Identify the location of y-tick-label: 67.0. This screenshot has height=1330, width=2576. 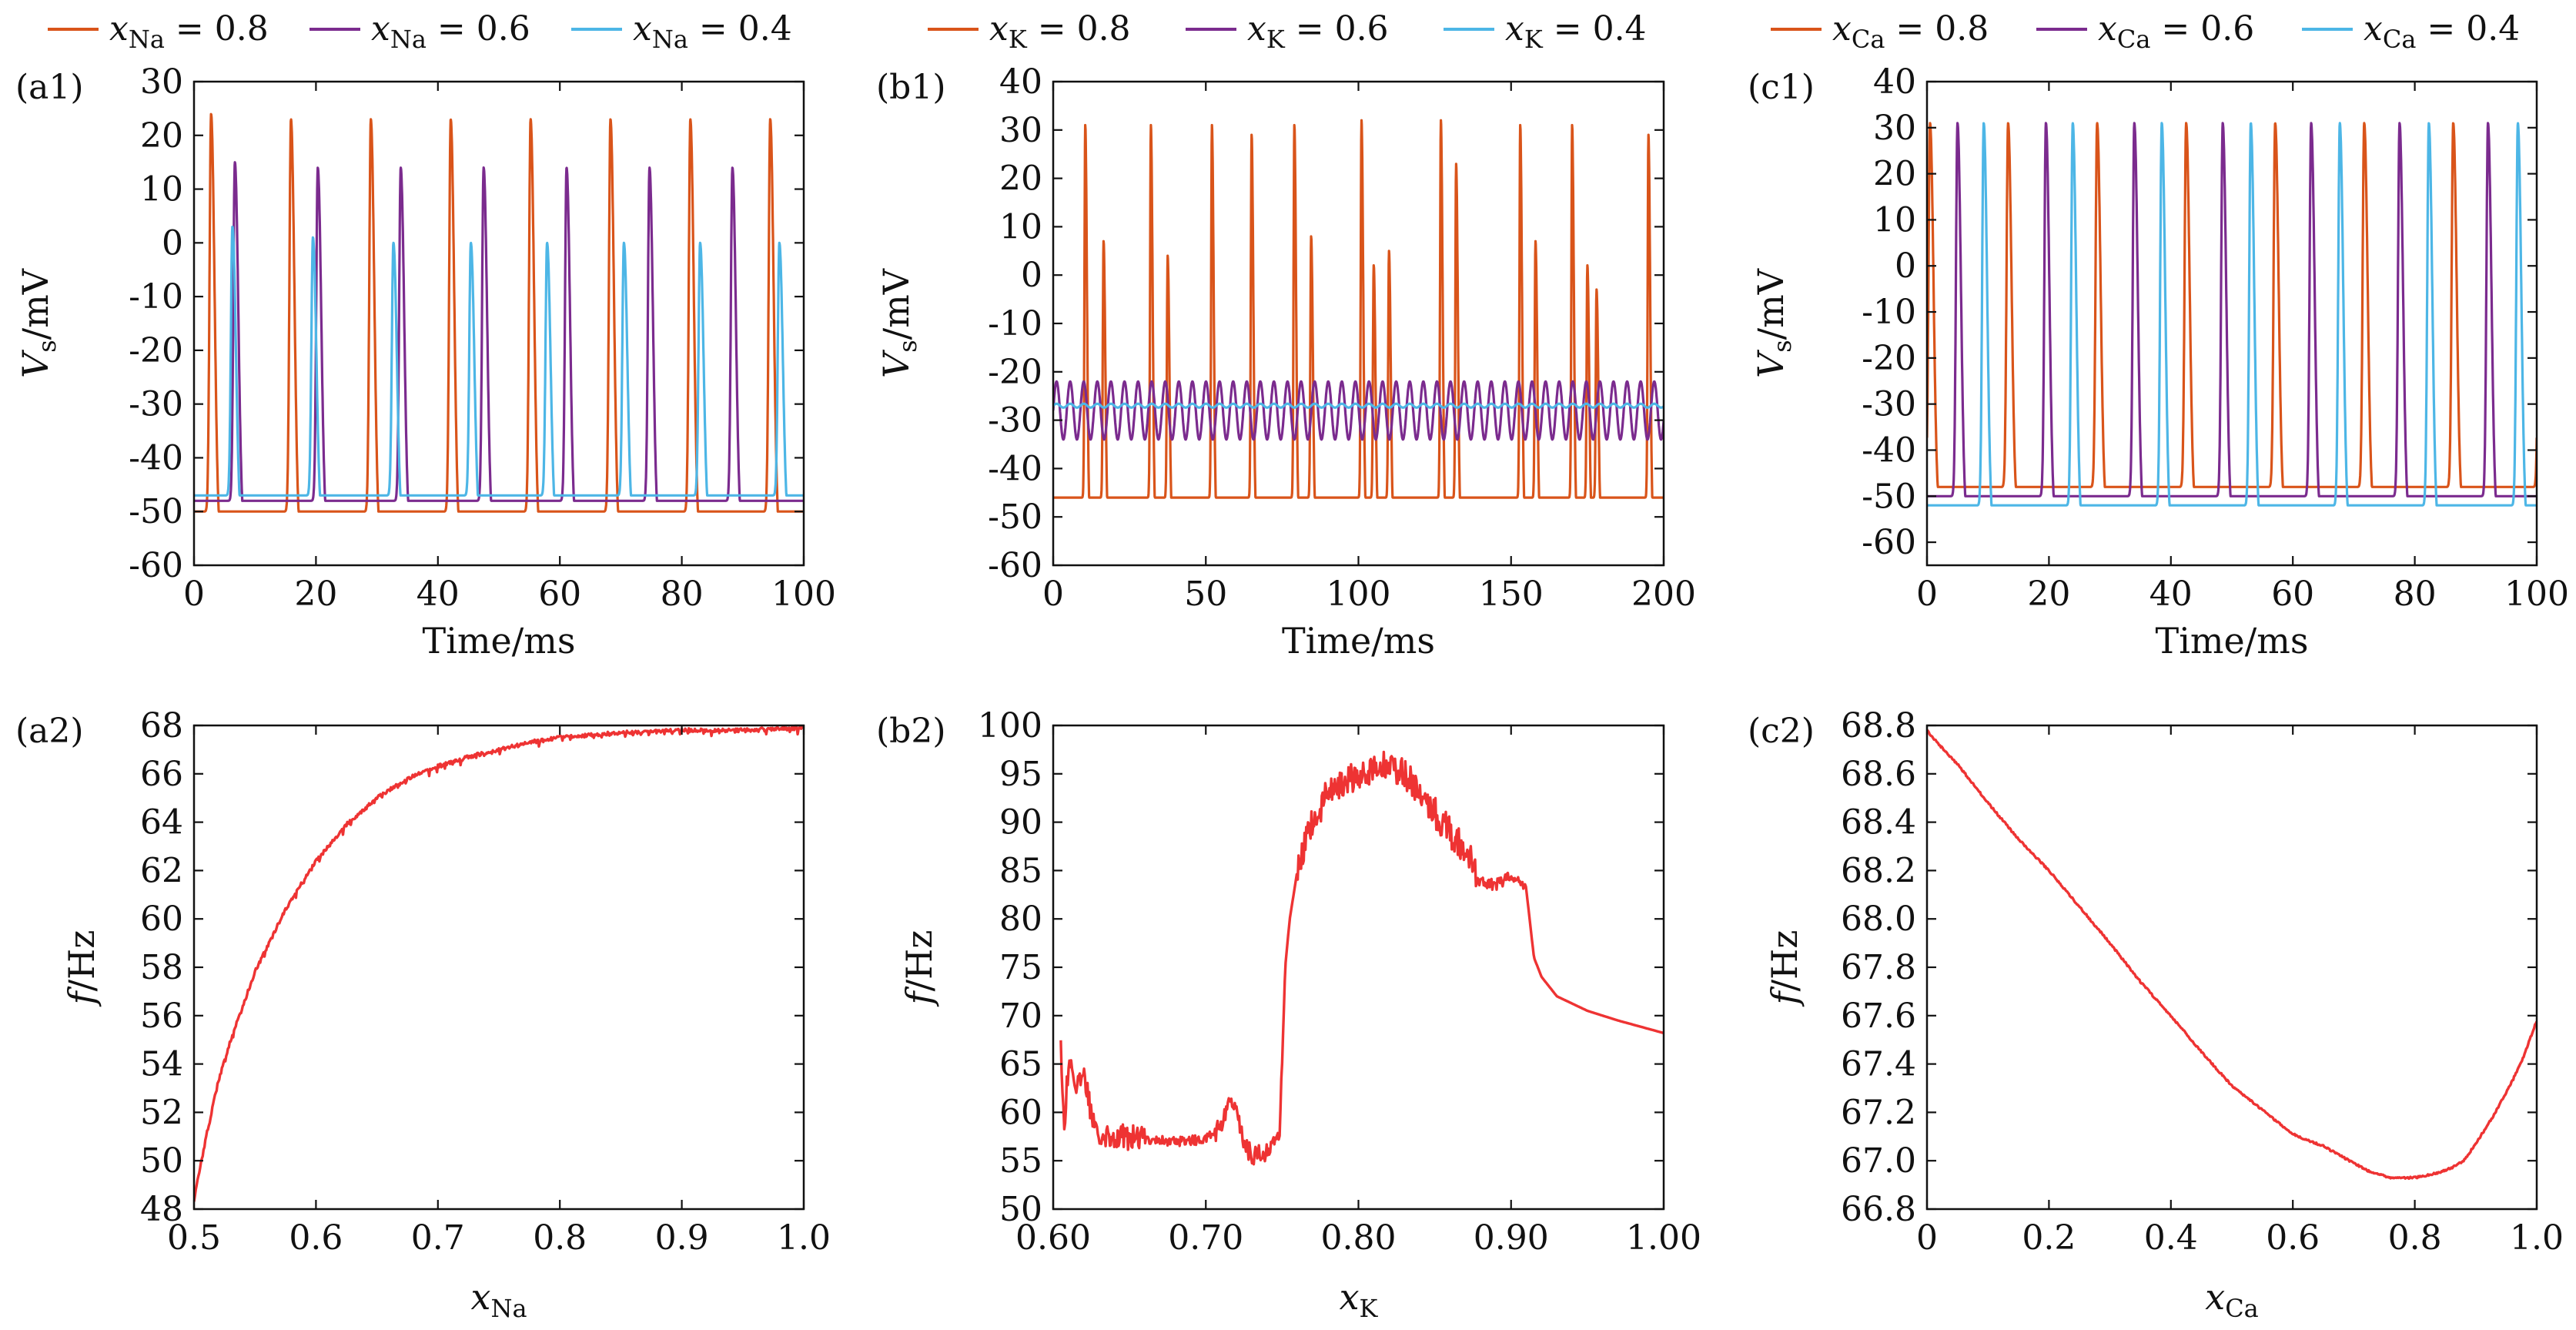
(1879, 1161).